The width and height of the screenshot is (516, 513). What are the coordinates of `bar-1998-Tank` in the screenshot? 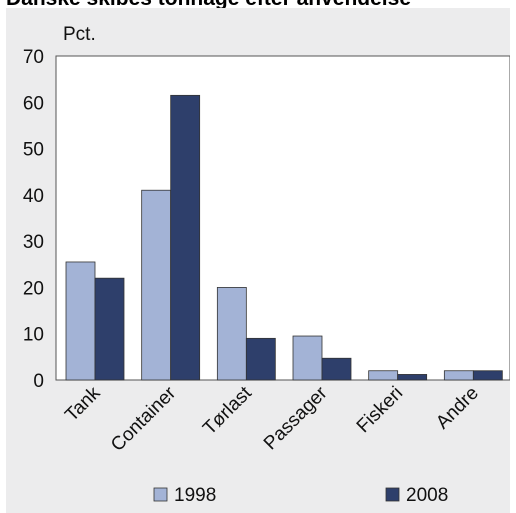 It's located at (80, 321).